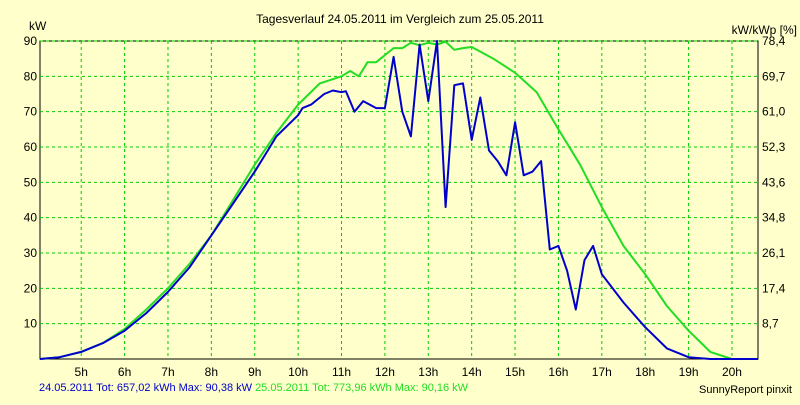 Image resolution: width=800 pixels, height=405 pixels. What do you see at coordinates (341, 372) in the screenshot?
I see `x-tick-label: 11h` at bounding box center [341, 372].